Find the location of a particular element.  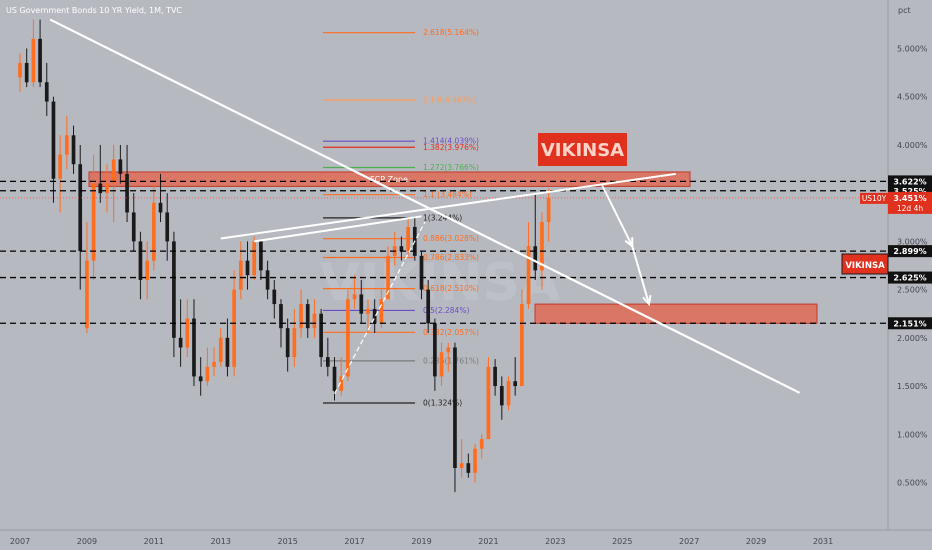

time-axis-tick-label: 2025 is located at coordinates (622, 541).